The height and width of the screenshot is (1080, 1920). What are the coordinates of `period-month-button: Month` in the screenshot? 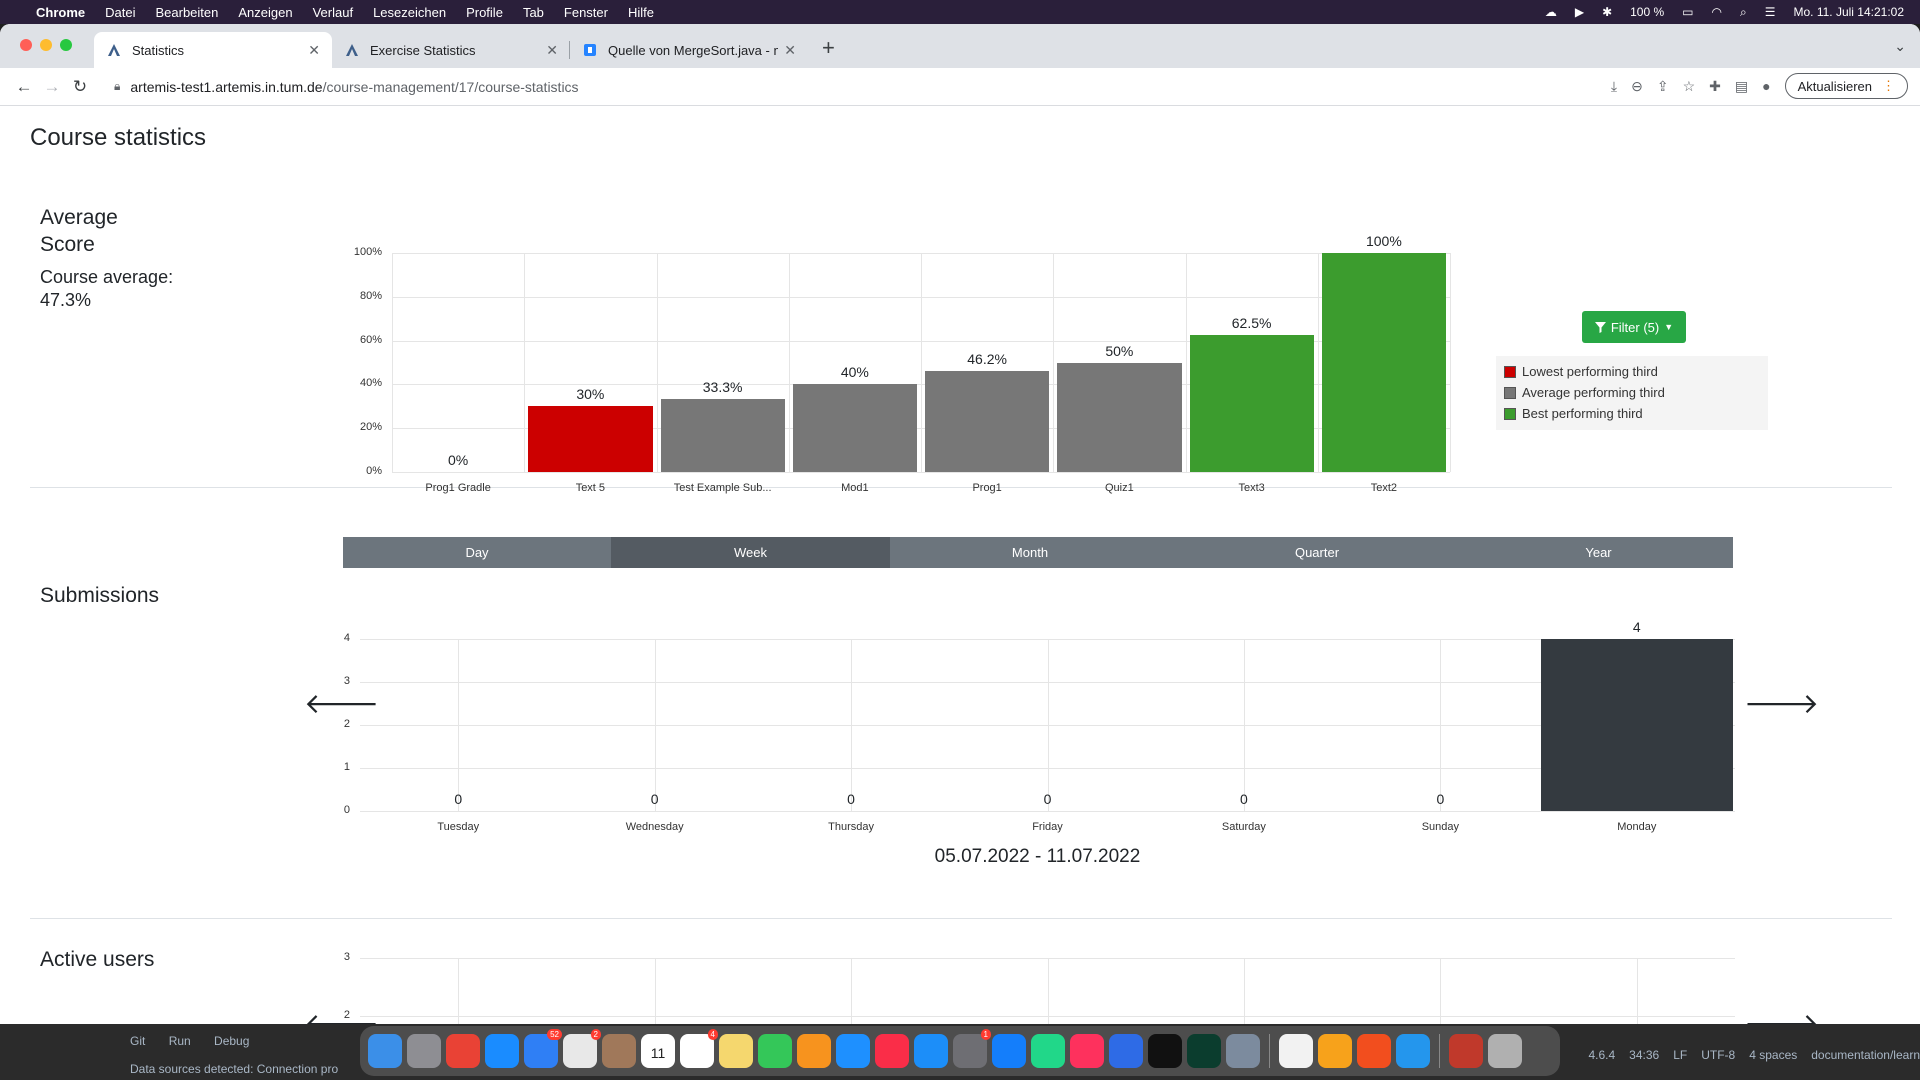 It's located at (1030, 552).